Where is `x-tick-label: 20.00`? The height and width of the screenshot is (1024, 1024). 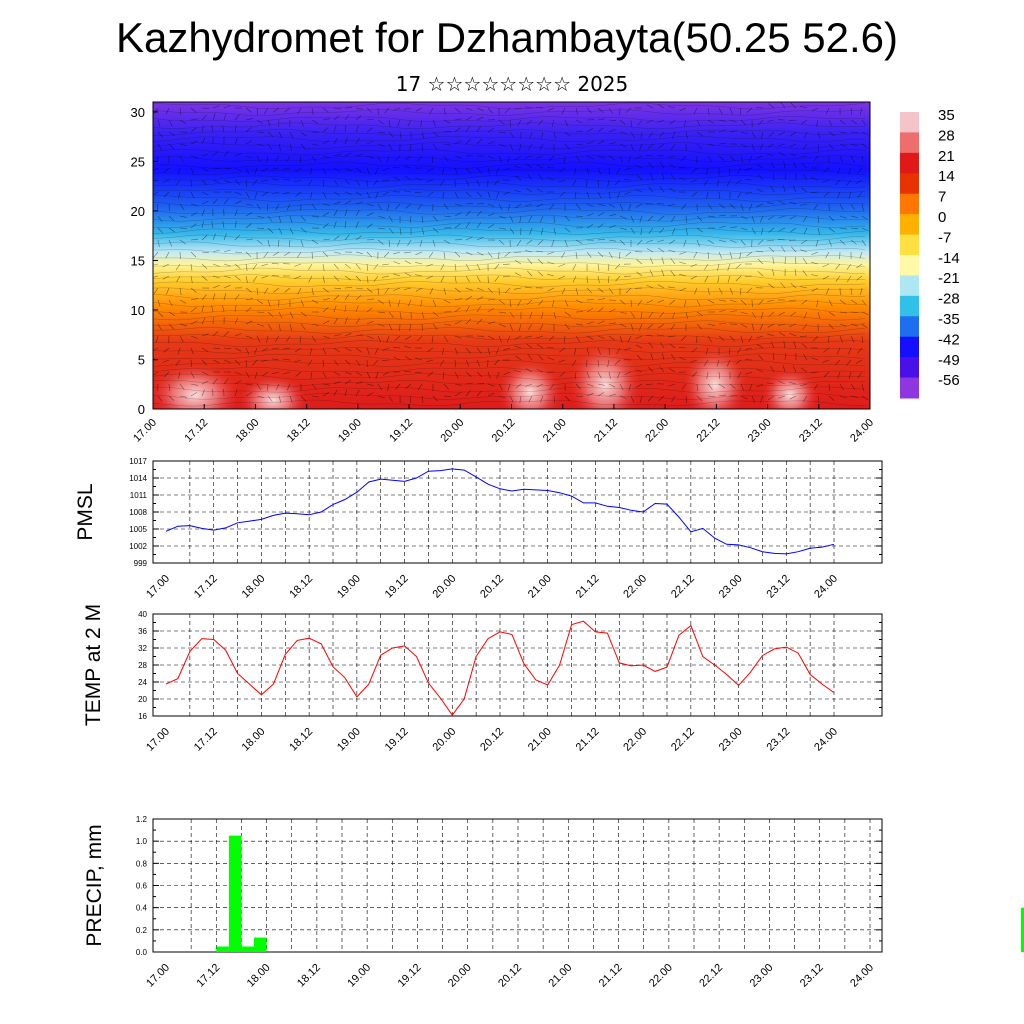
x-tick-label: 20.00 is located at coordinates (444, 587).